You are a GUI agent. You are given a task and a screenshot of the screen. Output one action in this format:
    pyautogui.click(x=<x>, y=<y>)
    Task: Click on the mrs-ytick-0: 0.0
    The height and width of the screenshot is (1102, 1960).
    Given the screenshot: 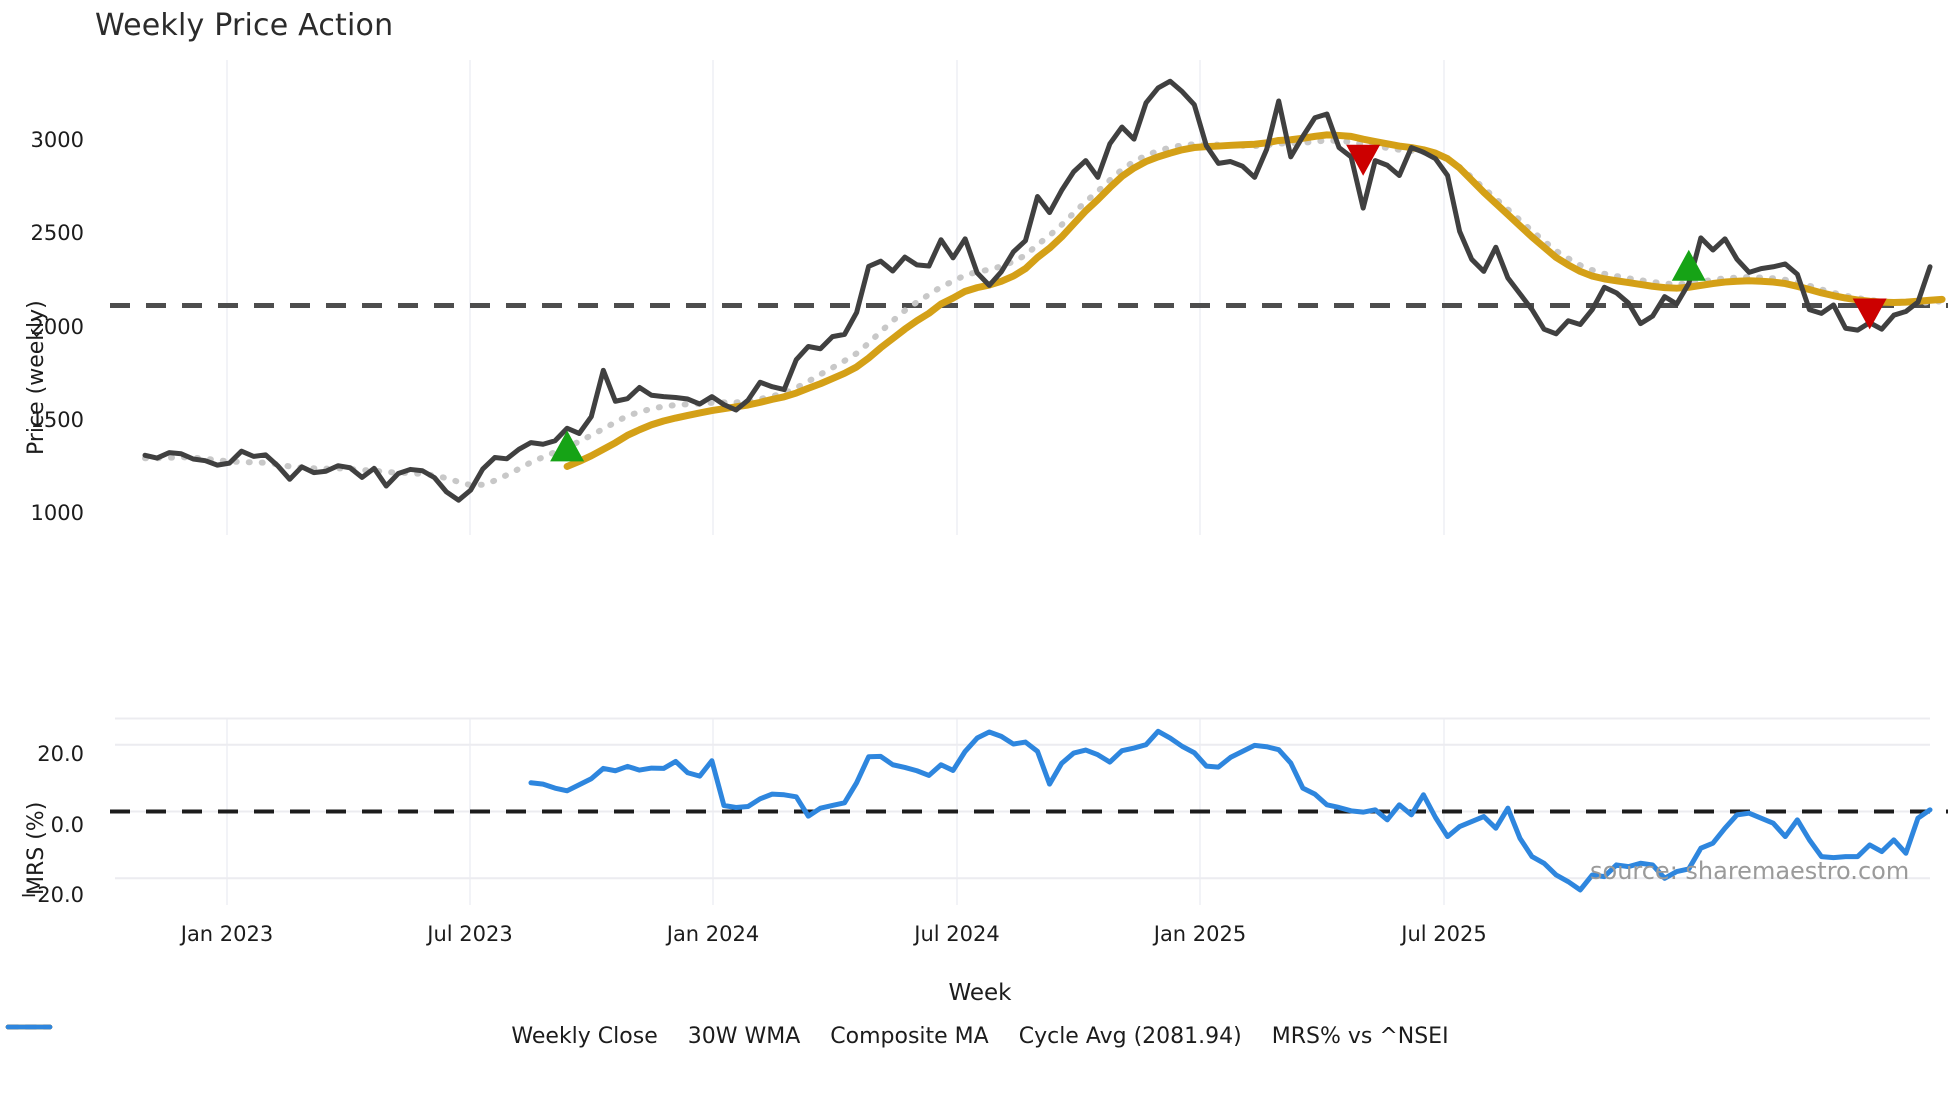 What is the action you would take?
    pyautogui.click(x=67, y=825)
    